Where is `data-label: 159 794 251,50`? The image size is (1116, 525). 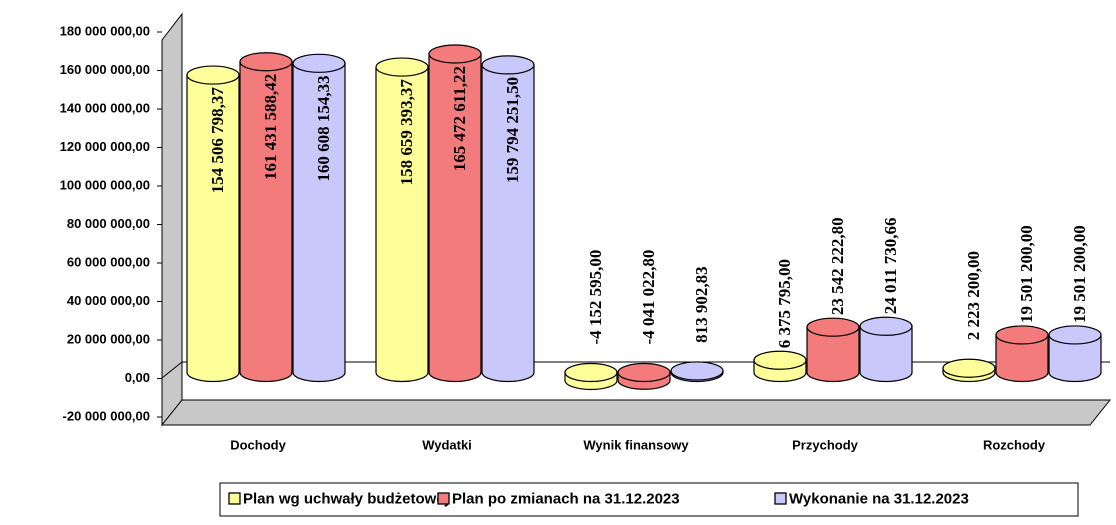
data-label: 159 794 251,50 is located at coordinates (512, 130).